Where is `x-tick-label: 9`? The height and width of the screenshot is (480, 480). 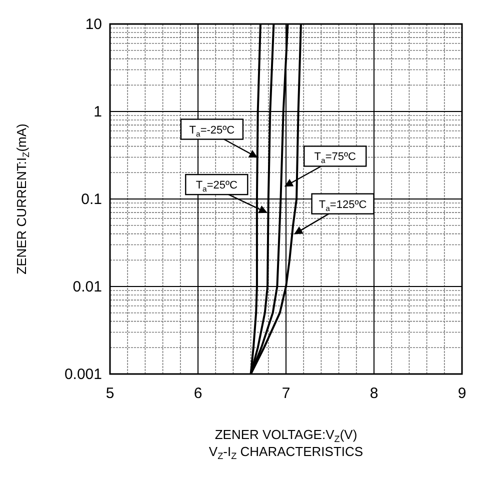
x-tick-label: 9 is located at coordinates (462, 393).